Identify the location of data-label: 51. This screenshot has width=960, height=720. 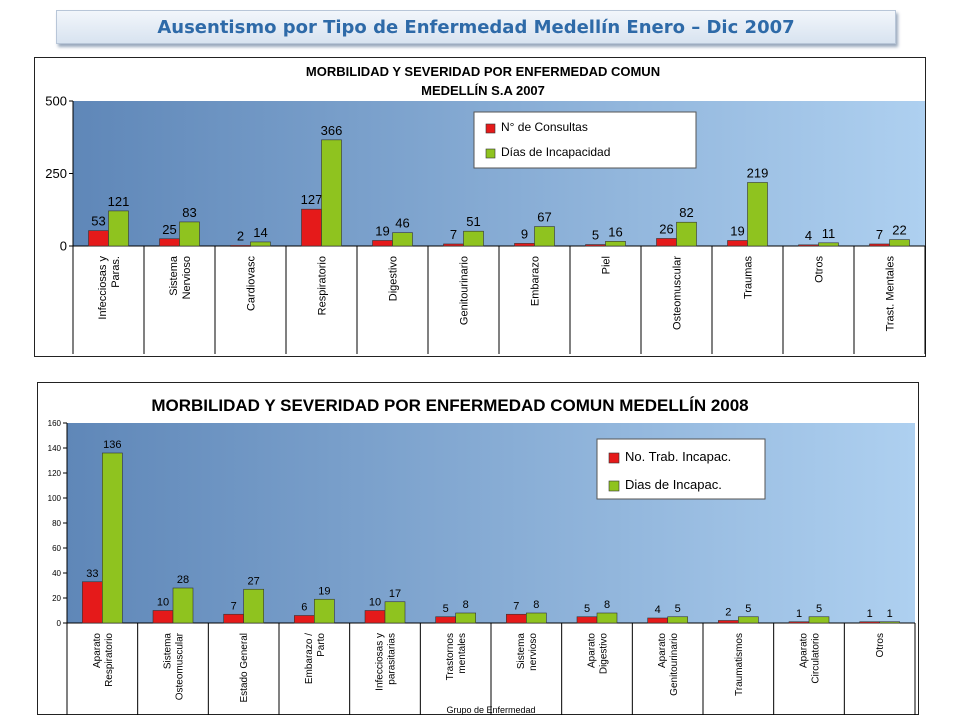
(473, 221).